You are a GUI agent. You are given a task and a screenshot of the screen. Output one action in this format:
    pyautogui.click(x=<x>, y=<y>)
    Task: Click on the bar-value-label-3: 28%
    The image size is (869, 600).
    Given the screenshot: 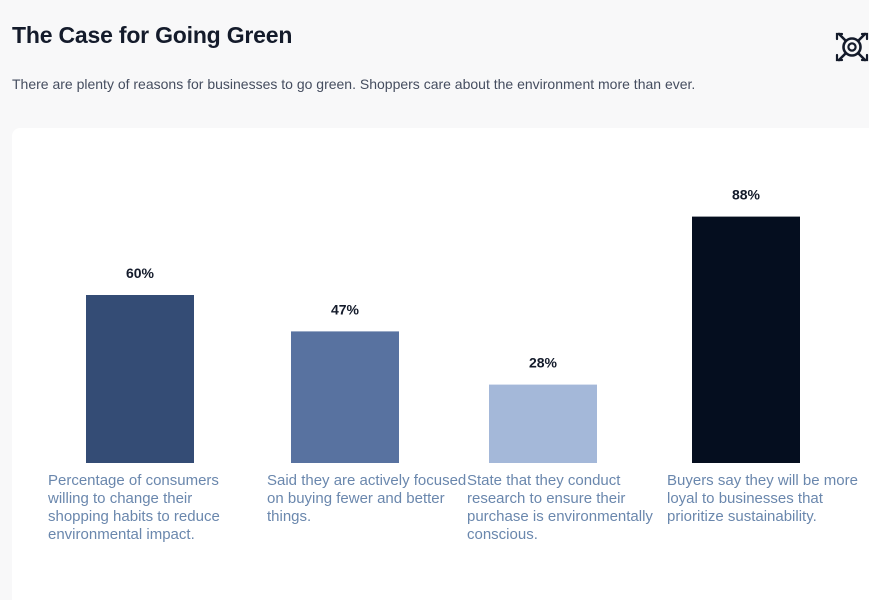 What is the action you would take?
    pyautogui.click(x=543, y=363)
    